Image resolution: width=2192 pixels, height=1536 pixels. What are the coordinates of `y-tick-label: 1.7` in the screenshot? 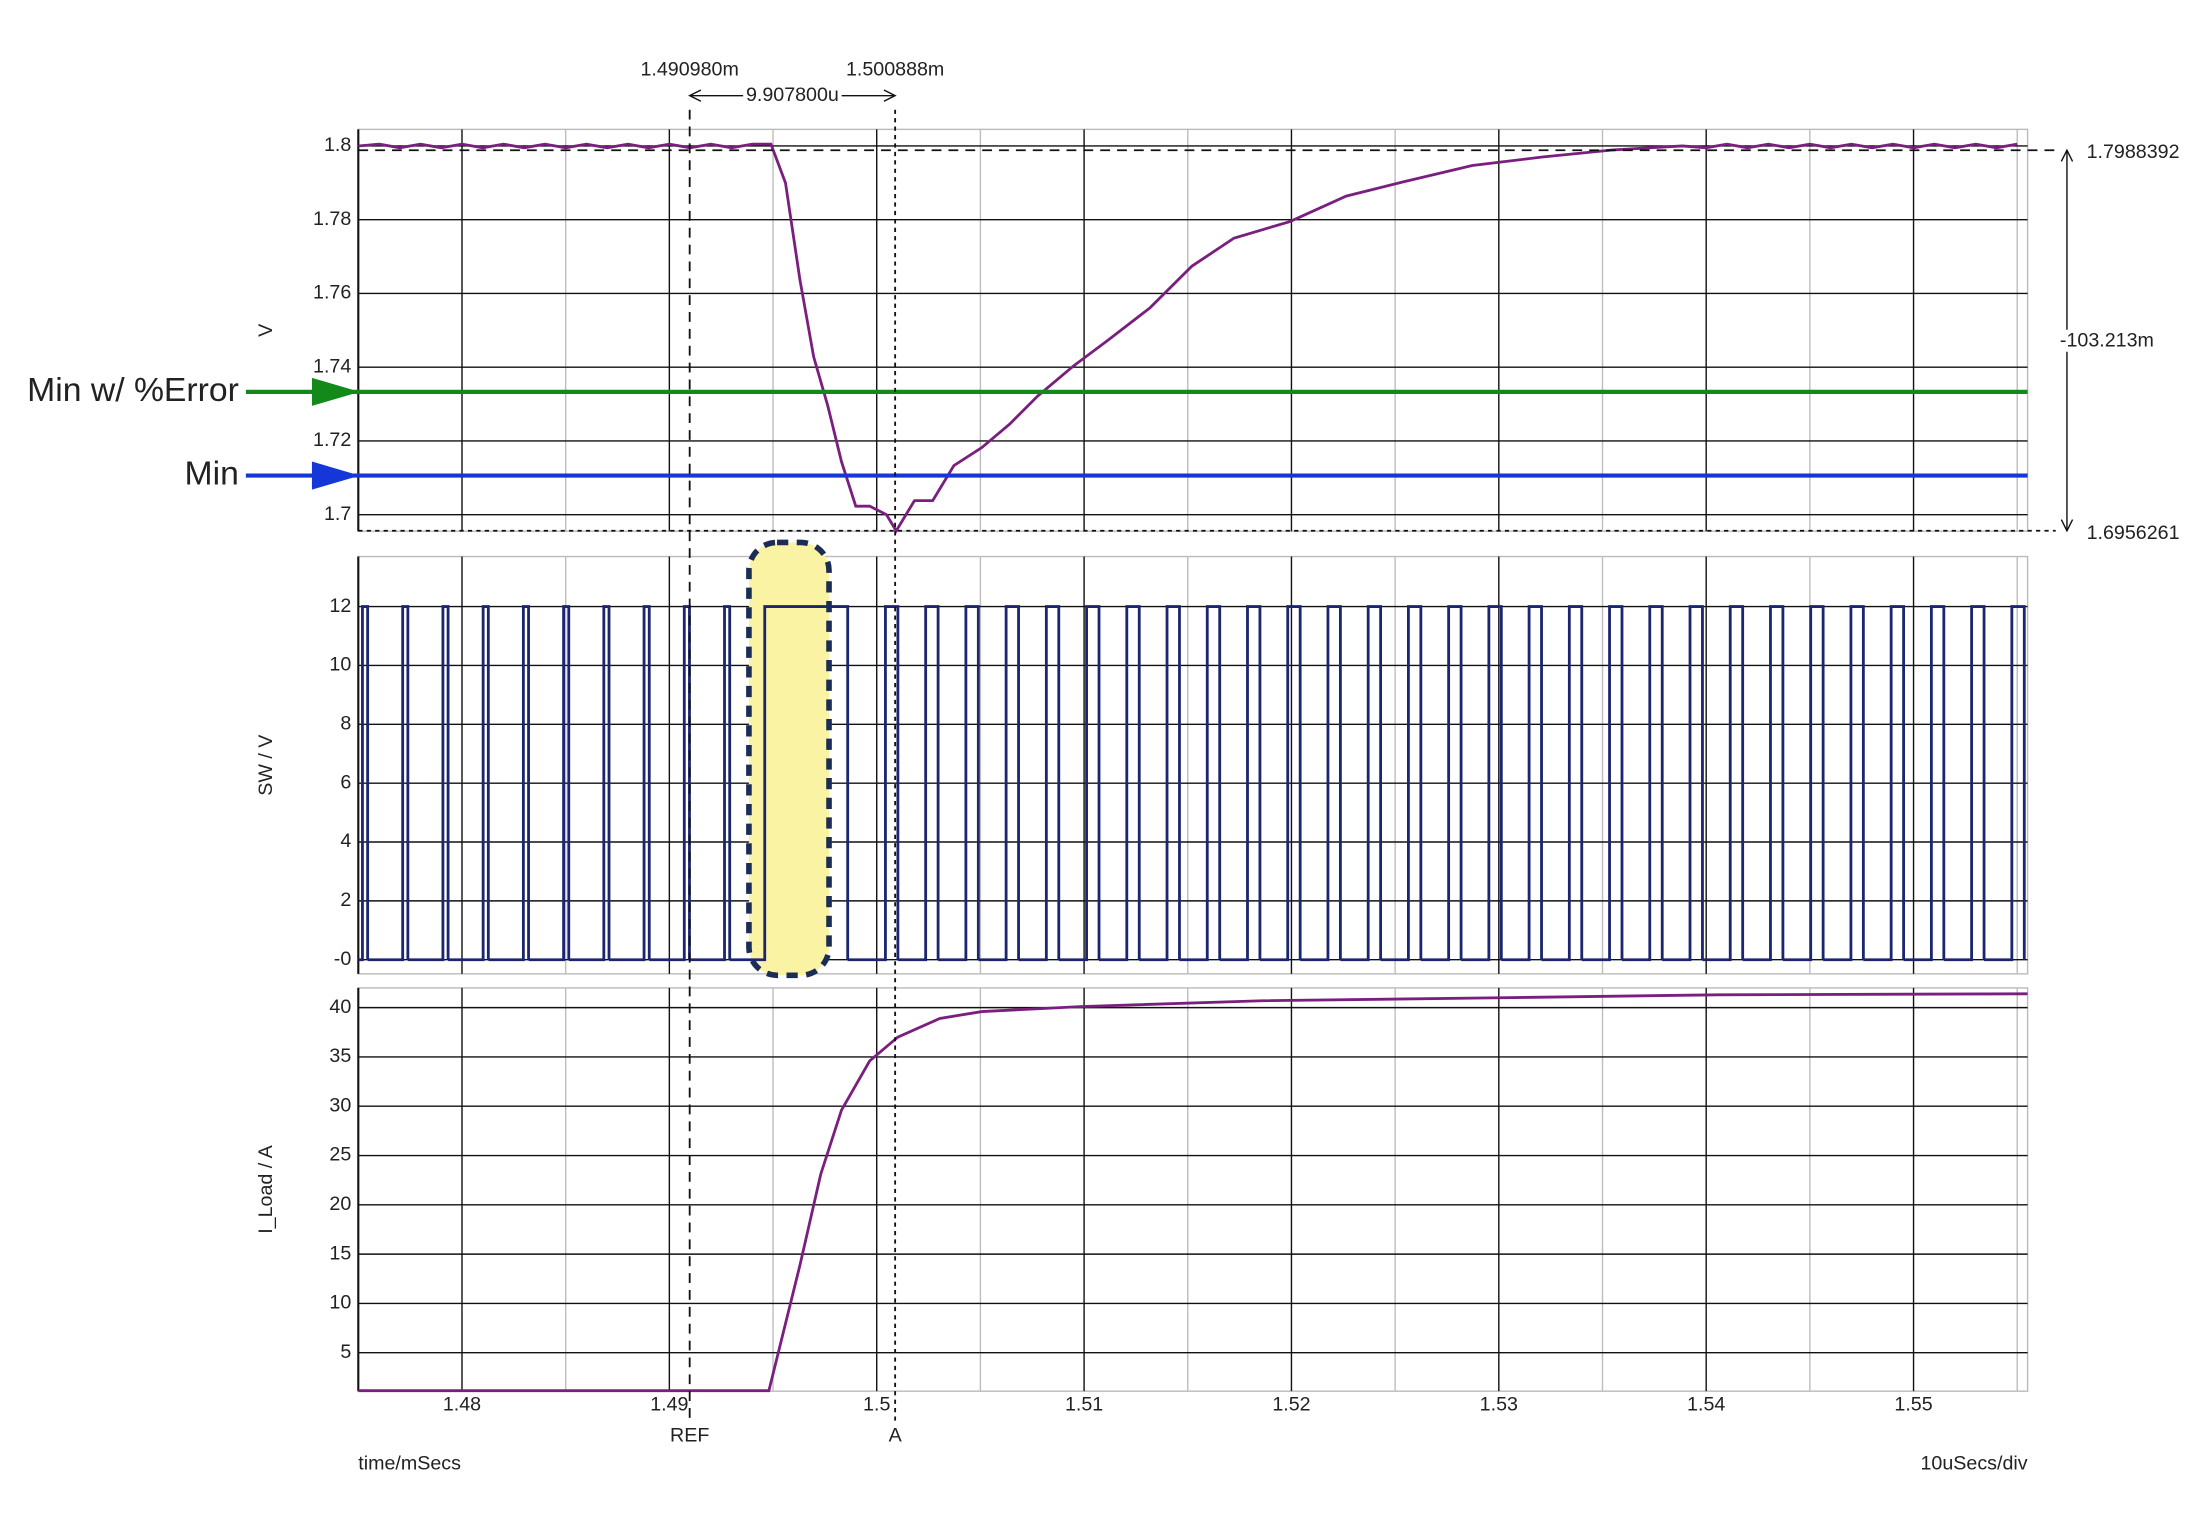 It's located at (337, 514).